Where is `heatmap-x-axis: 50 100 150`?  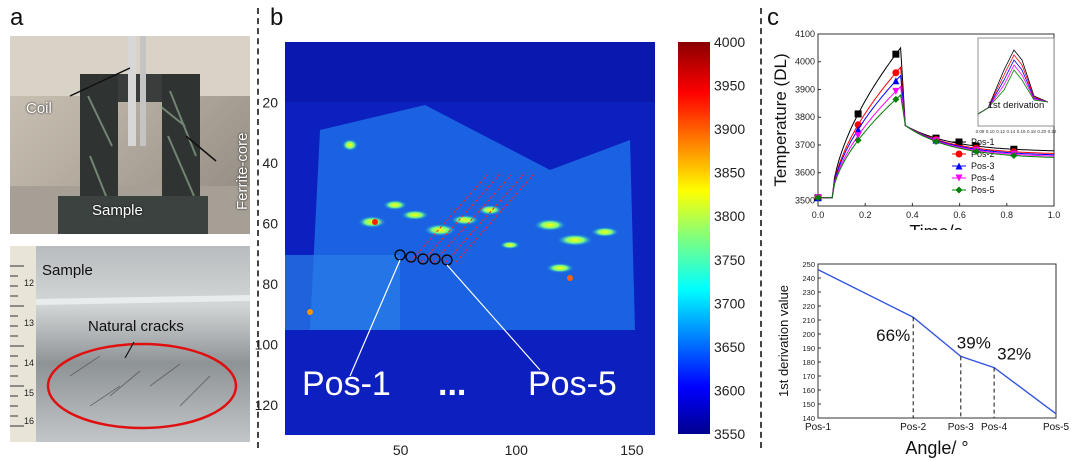 heatmap-x-axis: 50 100 150 is located at coordinates (518, 450).